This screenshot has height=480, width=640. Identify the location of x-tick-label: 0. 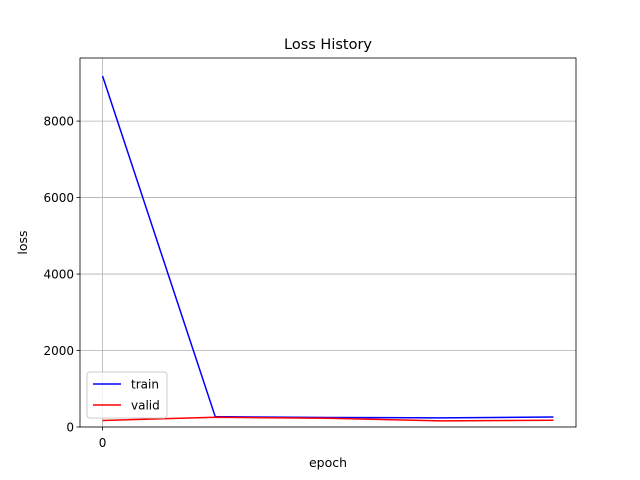
(103, 443).